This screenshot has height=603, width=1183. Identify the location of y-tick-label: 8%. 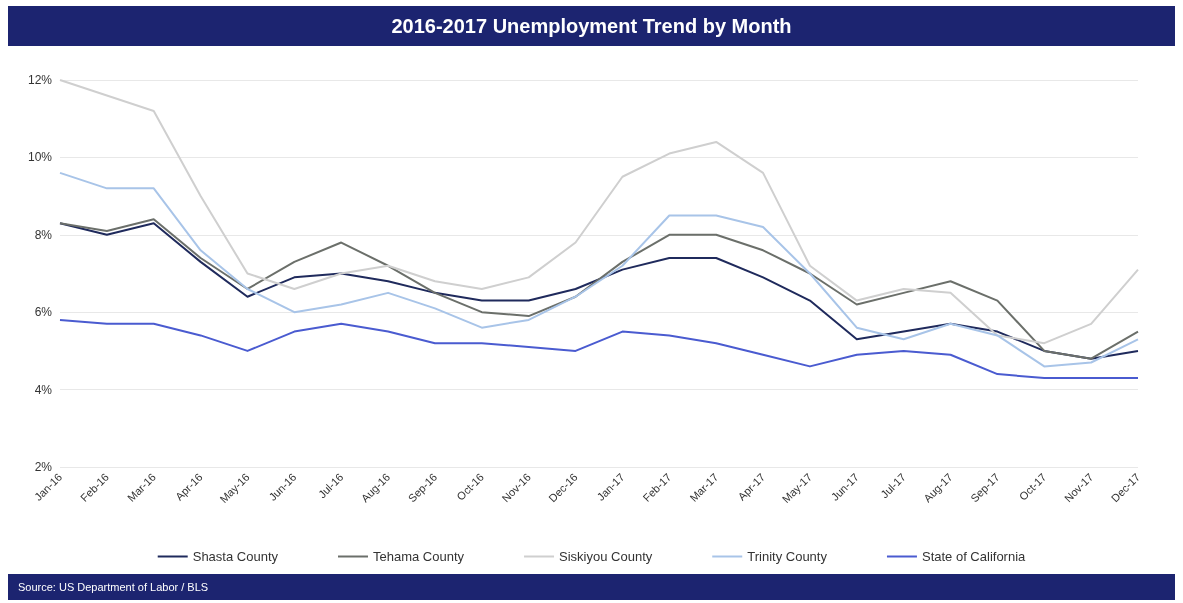
(43, 234).